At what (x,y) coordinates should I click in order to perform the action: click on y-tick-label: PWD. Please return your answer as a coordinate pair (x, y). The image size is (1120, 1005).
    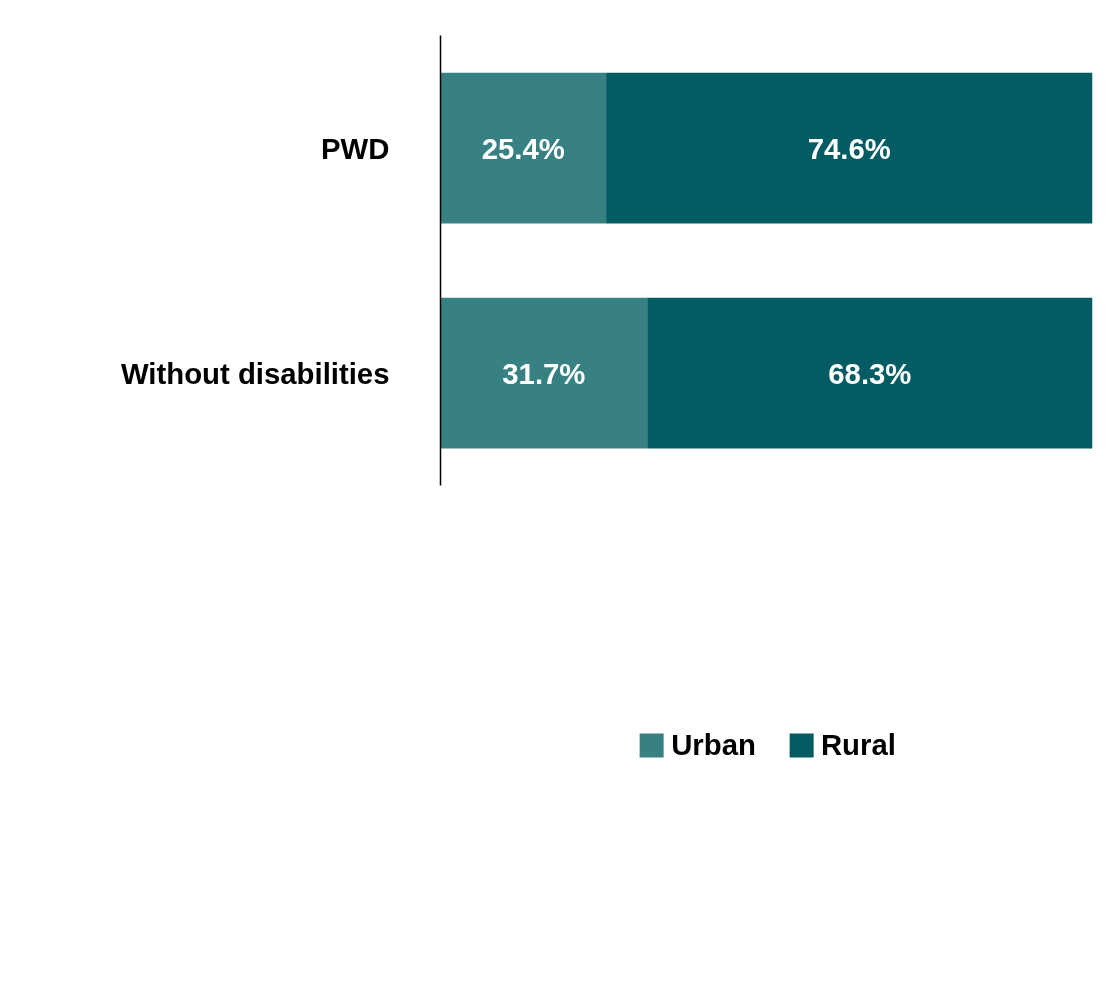
    Looking at the image, I should click on (355, 148).